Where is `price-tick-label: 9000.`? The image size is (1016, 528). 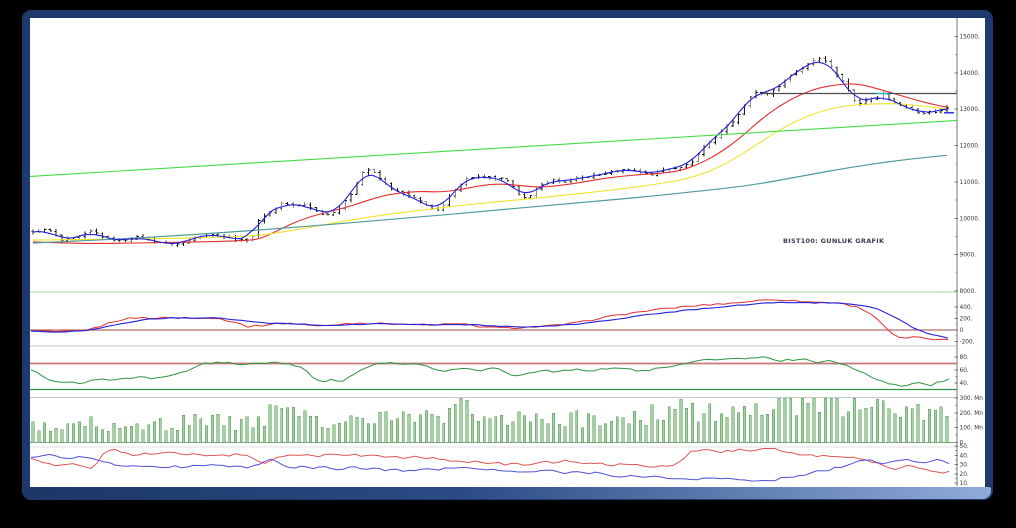 price-tick-label: 9000. is located at coordinates (968, 256).